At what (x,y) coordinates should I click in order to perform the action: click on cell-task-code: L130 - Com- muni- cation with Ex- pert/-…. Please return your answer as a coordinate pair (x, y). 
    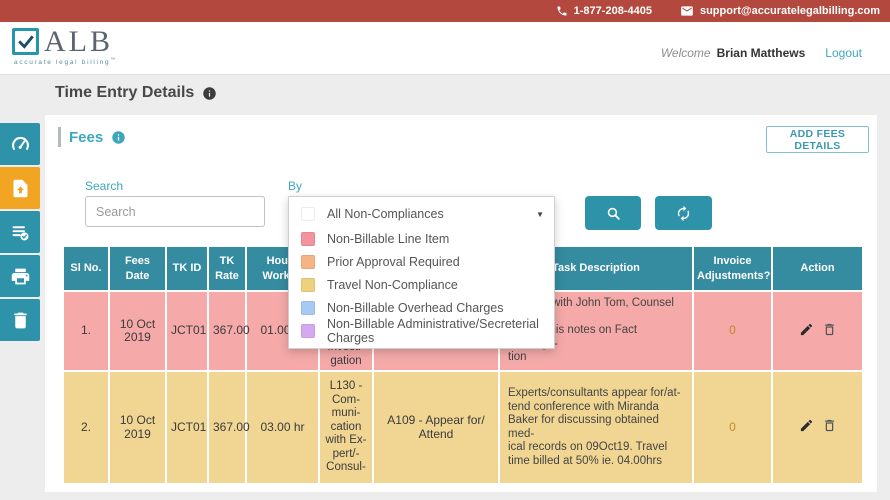
    Looking at the image, I should click on (346, 427).